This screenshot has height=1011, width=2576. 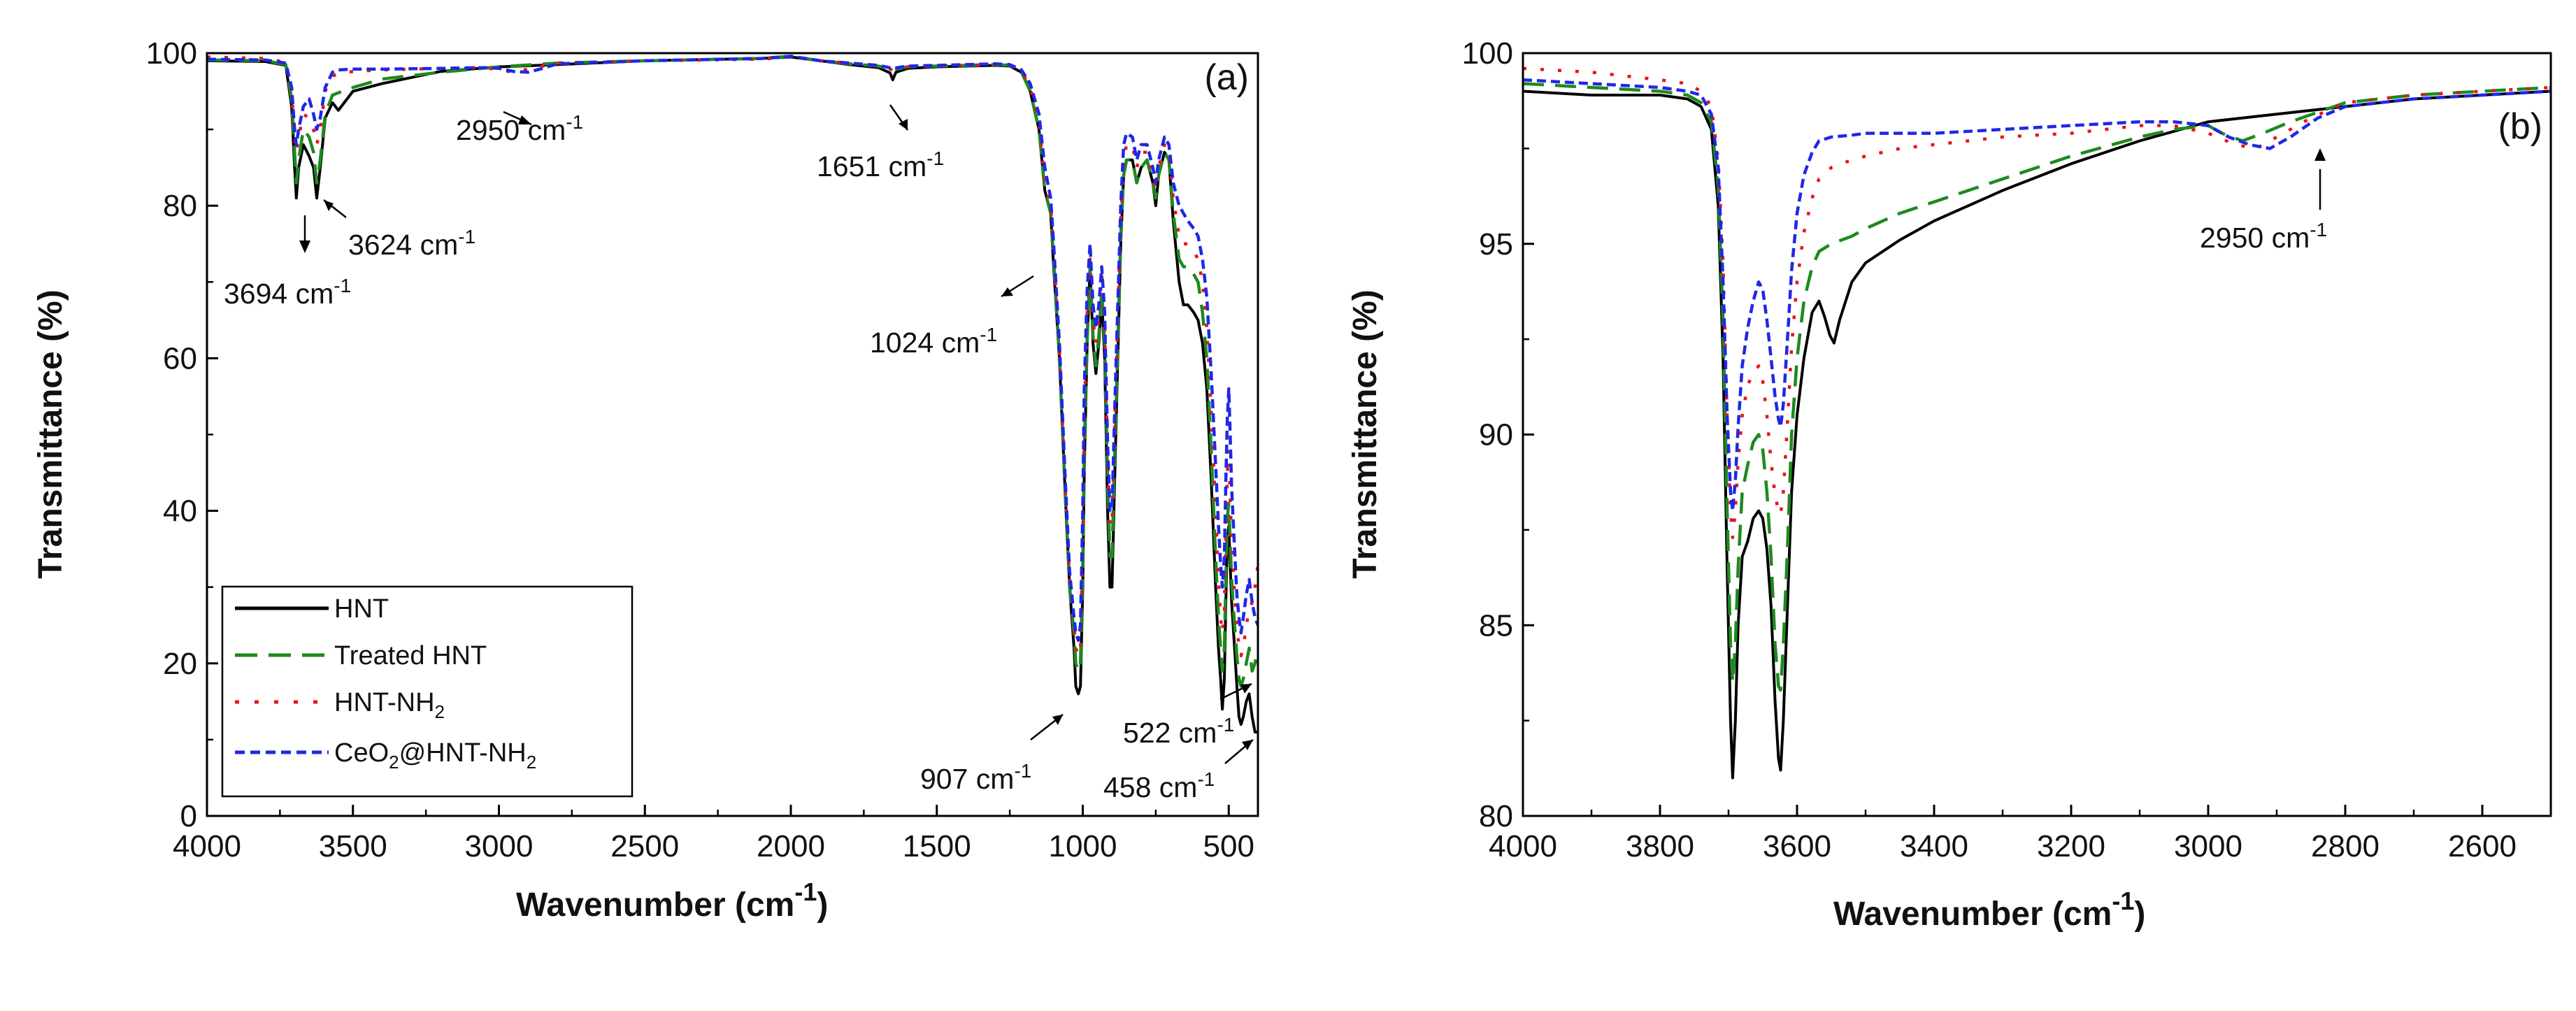 What do you see at coordinates (672, 900) in the screenshot?
I see `panel-a-x-axis-title: Wavenumber (cm-1)` at bounding box center [672, 900].